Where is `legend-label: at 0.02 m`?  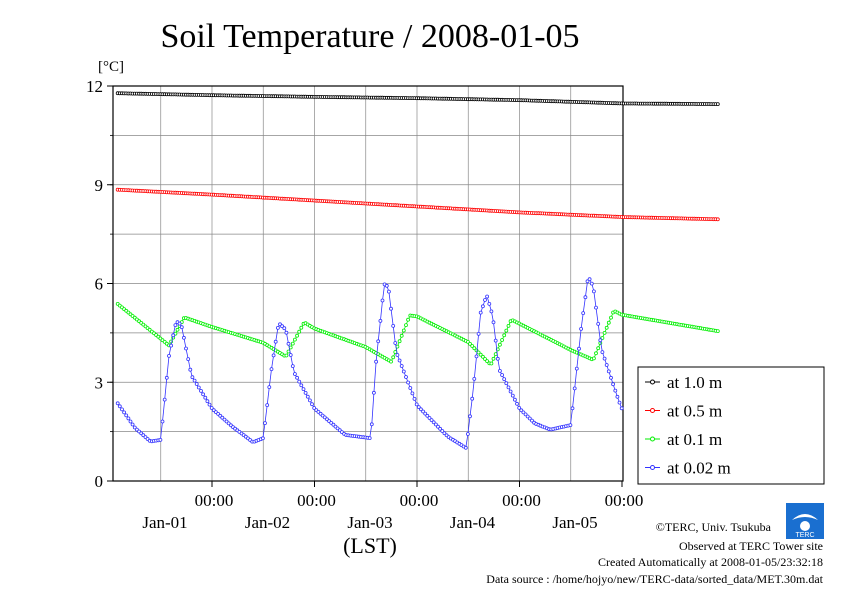 legend-label: at 0.02 m is located at coordinates (699, 468).